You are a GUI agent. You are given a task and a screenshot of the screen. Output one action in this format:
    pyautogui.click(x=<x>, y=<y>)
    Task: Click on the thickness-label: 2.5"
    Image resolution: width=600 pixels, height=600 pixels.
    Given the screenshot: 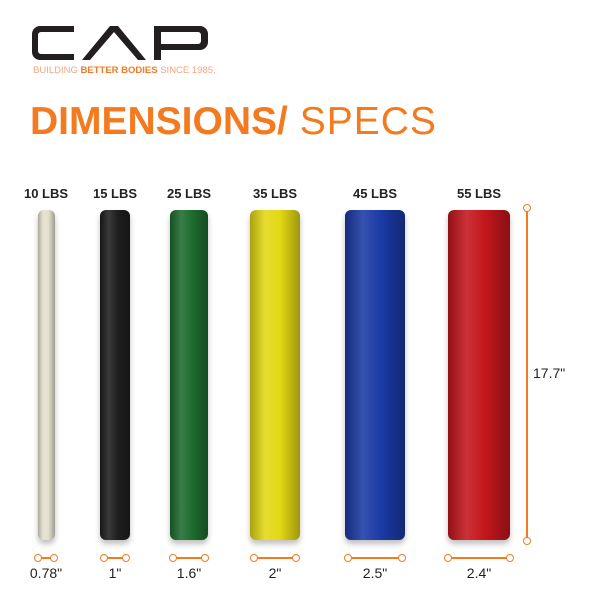 What is the action you would take?
    pyautogui.click(x=375, y=573)
    